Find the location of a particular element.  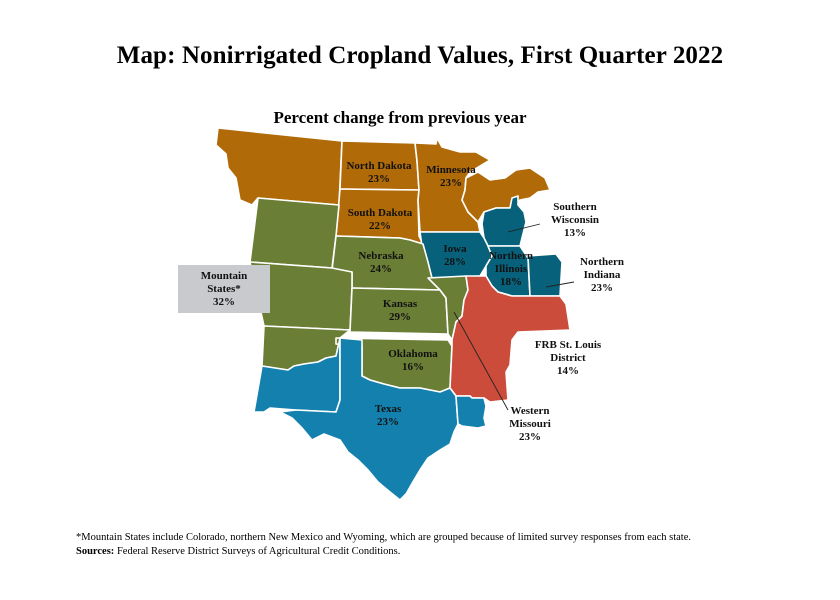

leader-line-indiana is located at coordinates (560, 284).